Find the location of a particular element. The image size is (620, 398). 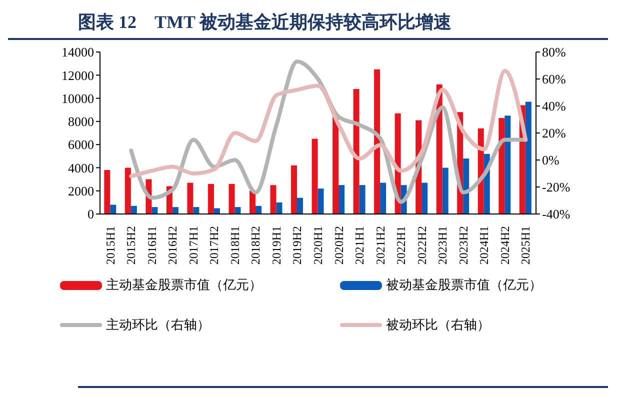

x-tick-label: 2017H2 is located at coordinates (214, 245).